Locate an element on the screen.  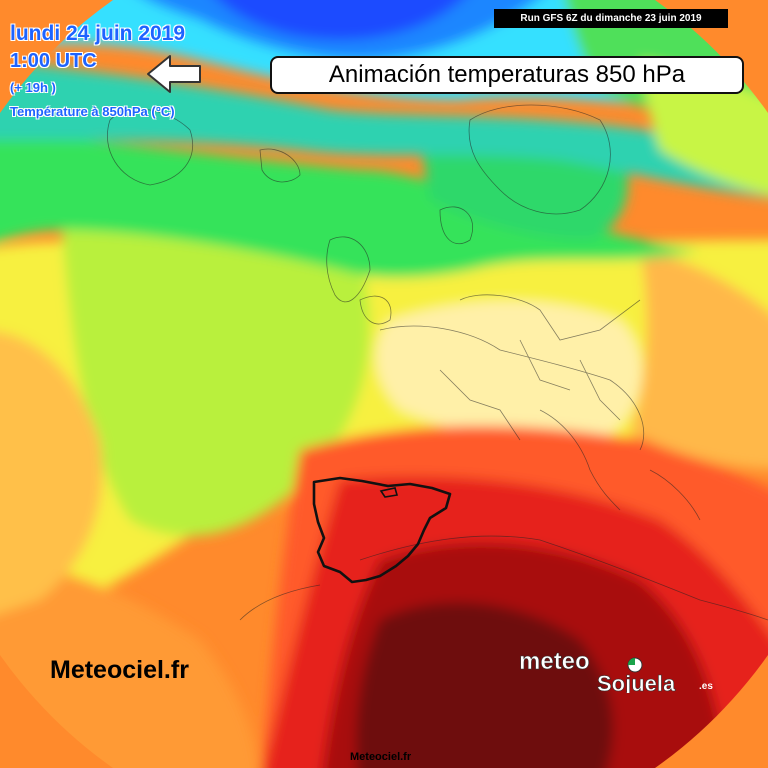
temp-band-orange-left is located at coordinates (51, 475).